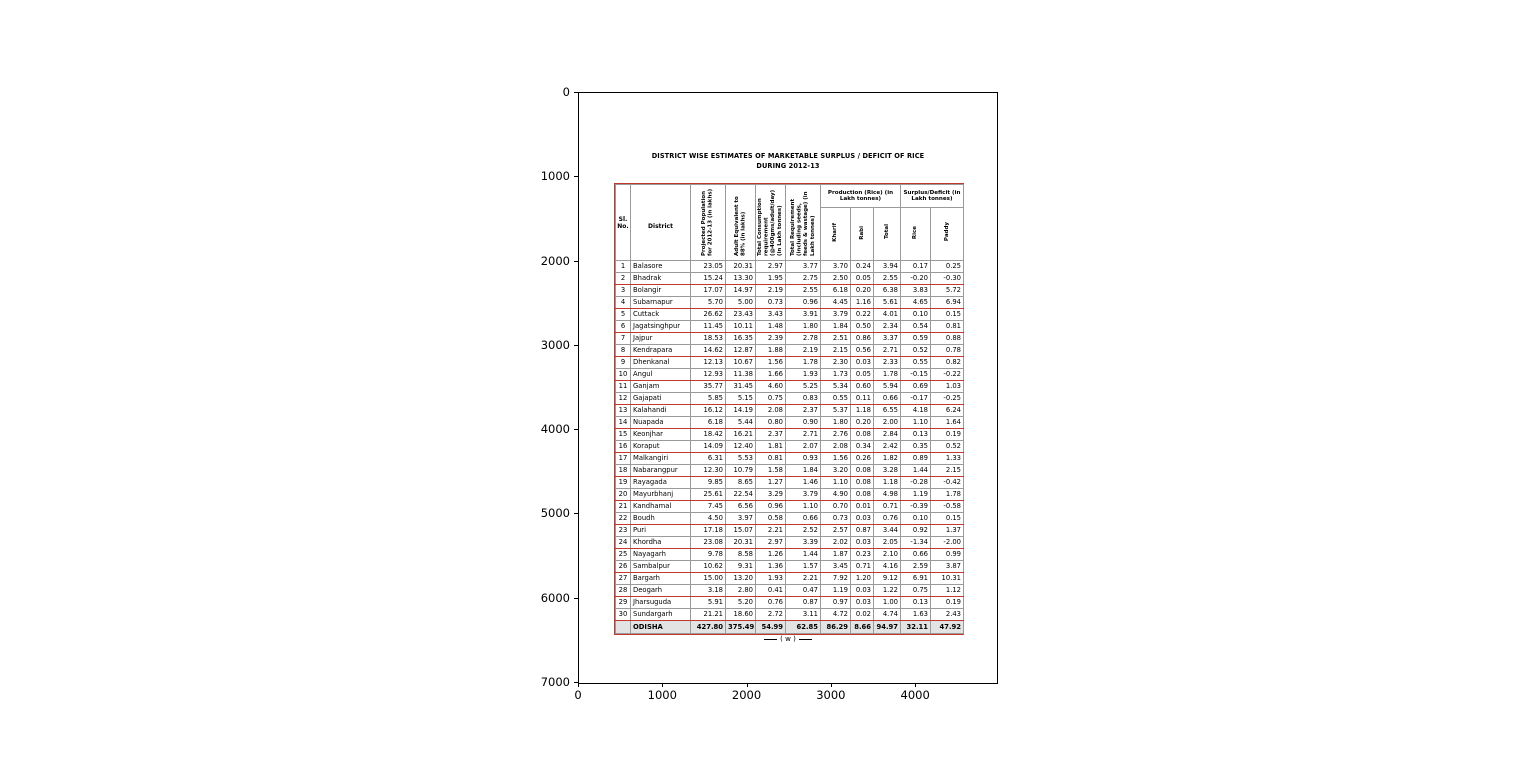 Image resolution: width=1536 pixels, height=767 pixels. Describe the element at coordinates (740, 362) in the screenshot. I see `value-cell: 10.67` at that location.